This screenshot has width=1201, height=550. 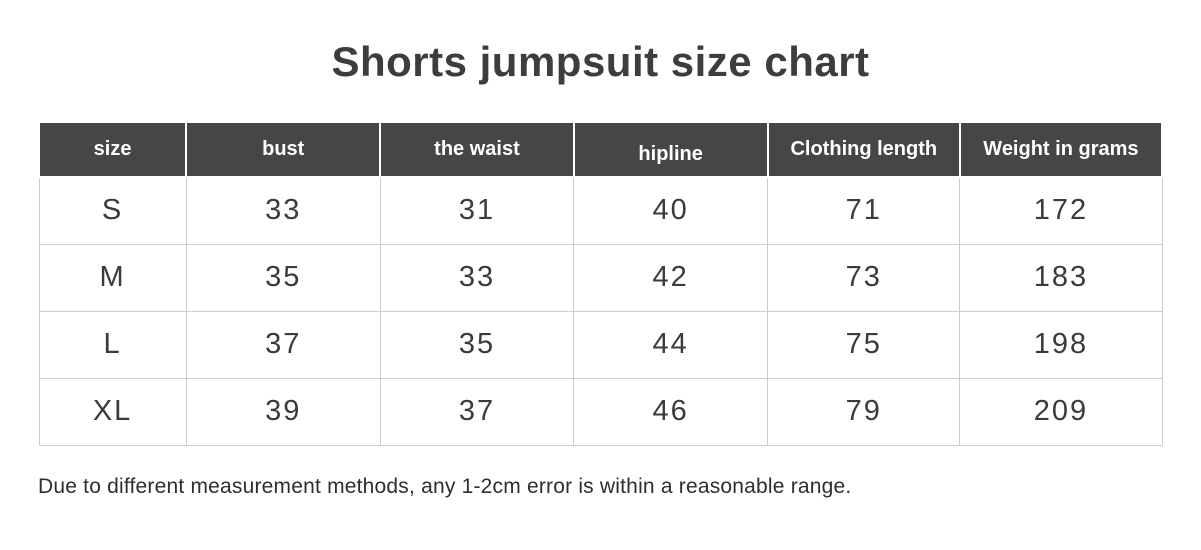 What do you see at coordinates (671, 277) in the screenshot?
I see `hipline-cell: 42` at bounding box center [671, 277].